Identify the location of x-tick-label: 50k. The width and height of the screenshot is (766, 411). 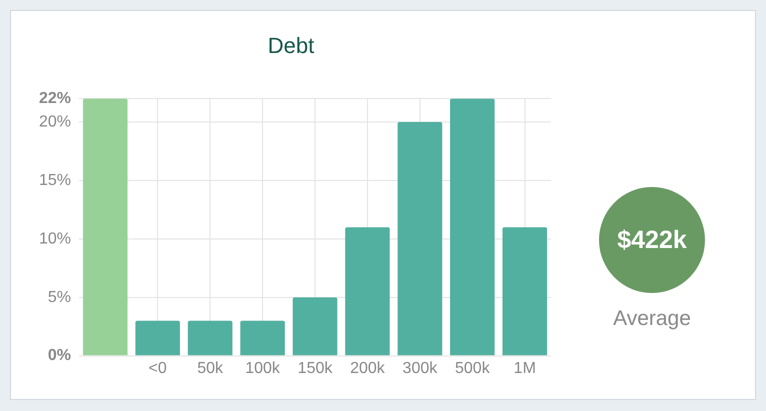
(210, 368).